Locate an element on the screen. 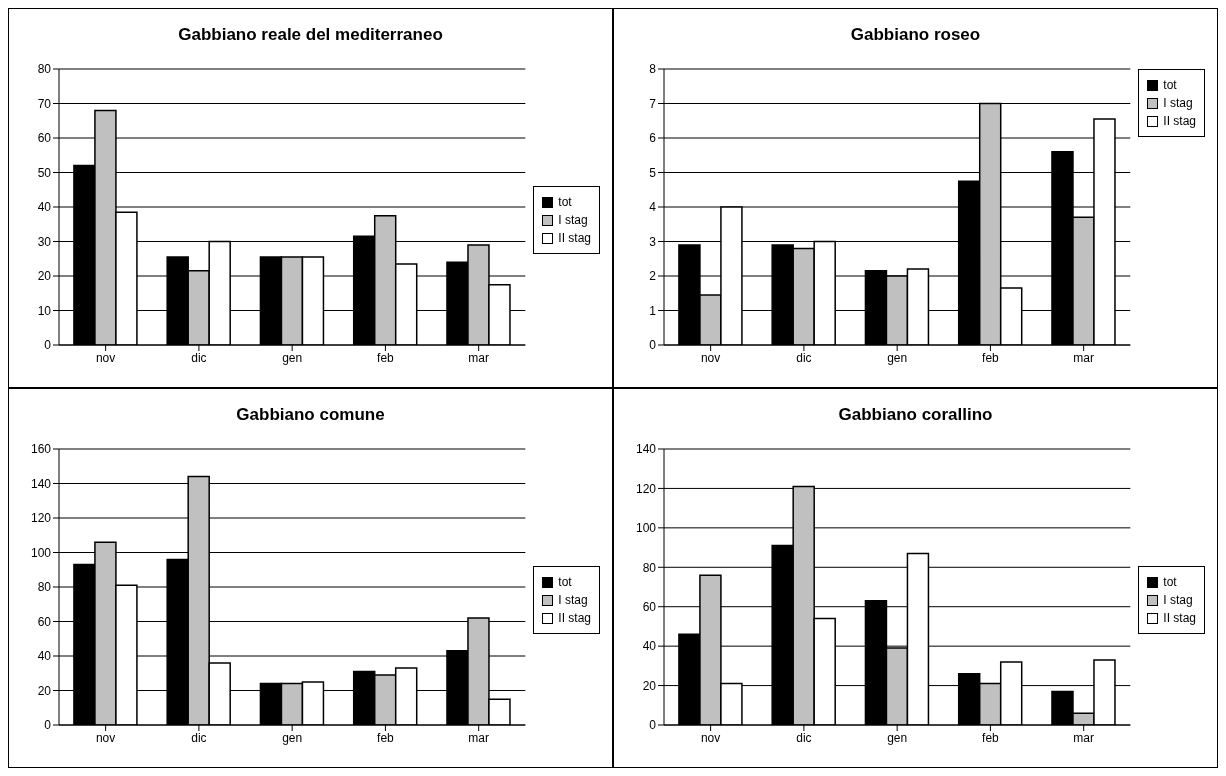 The image size is (1226, 776). y-tick-label: 70 is located at coordinates (44, 103).